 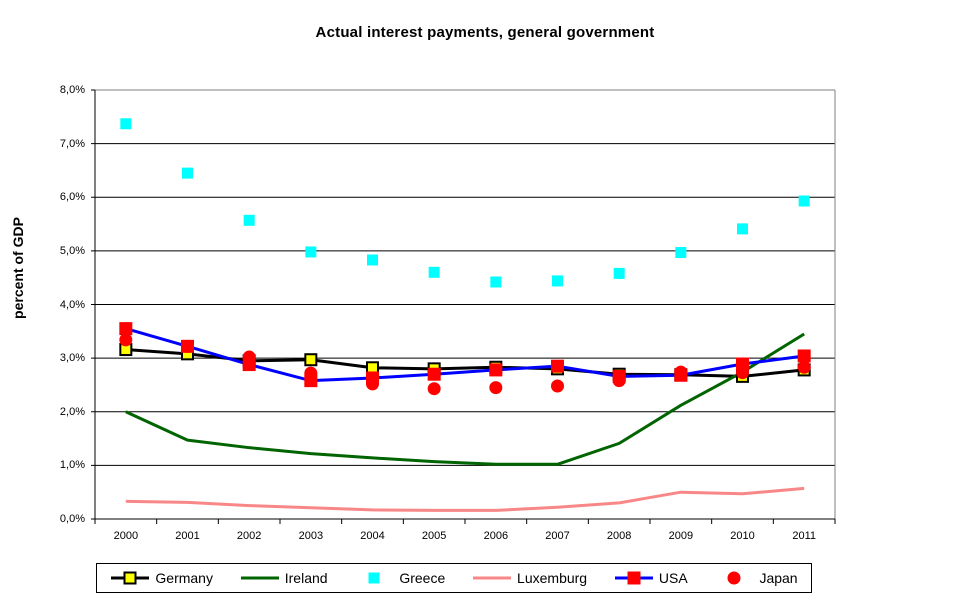 I want to click on y-tick-label: 6,0%, so click(x=72, y=197).